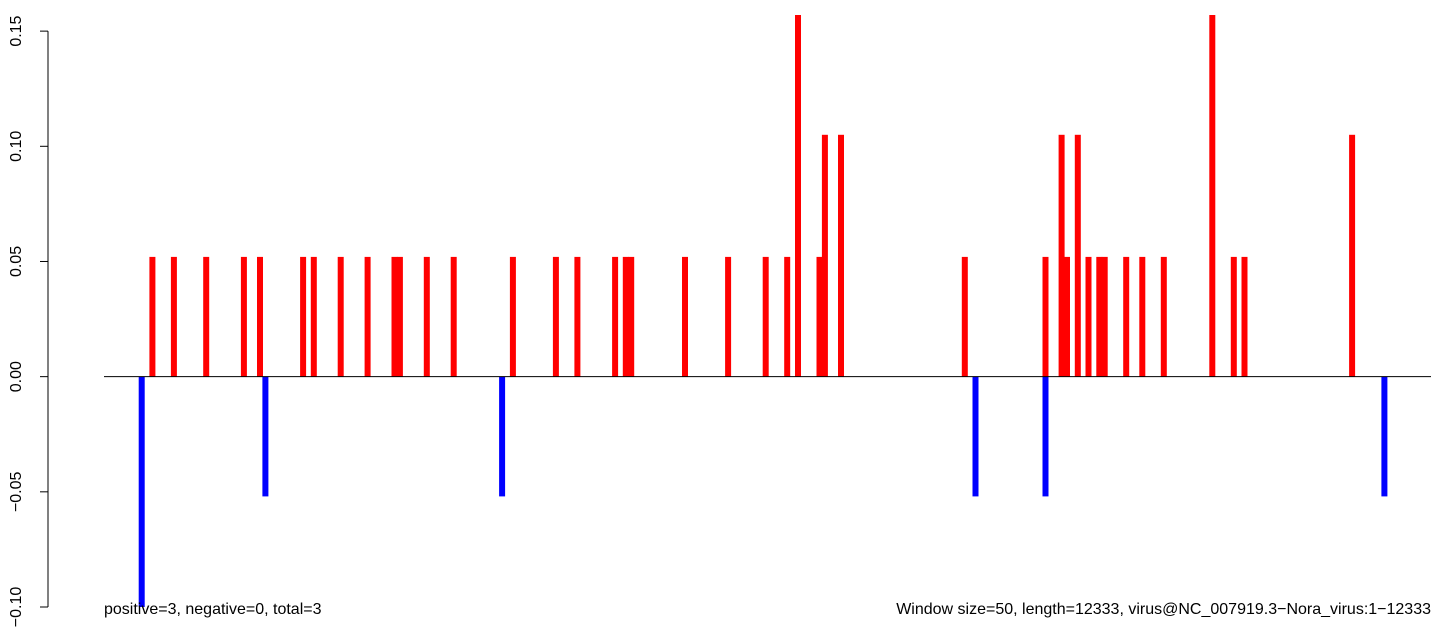 Image resolution: width=1444 pixels, height=634 pixels. Describe the element at coordinates (16, 376) in the screenshot. I see `y-tick-label: 0.00` at that location.